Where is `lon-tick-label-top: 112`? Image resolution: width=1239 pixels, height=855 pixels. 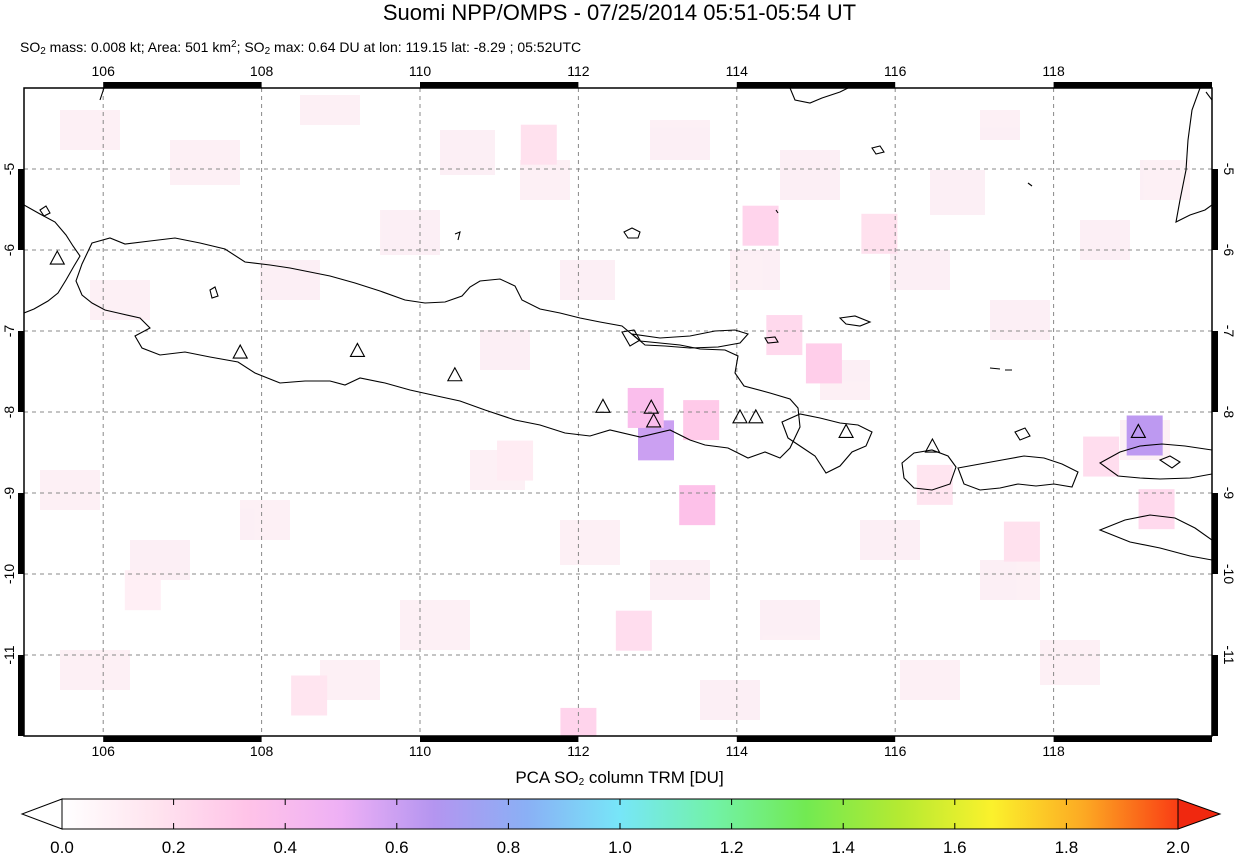
lon-tick-label-top: 112 is located at coordinates (578, 71).